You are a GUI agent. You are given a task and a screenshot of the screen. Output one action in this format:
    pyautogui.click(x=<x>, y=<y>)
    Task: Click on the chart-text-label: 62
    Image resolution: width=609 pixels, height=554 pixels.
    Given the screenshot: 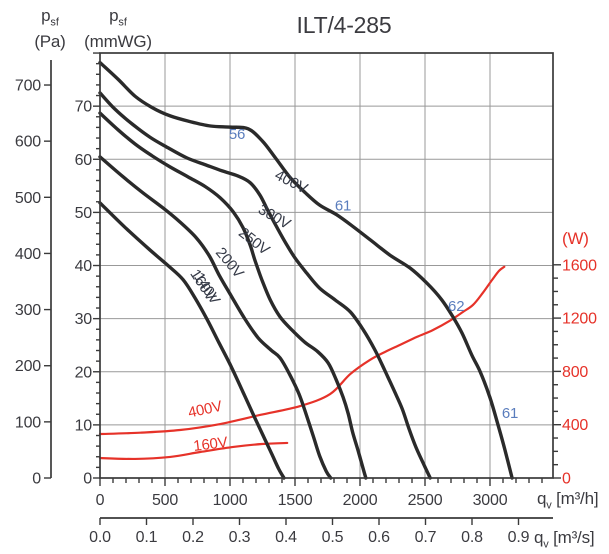 What is the action you would take?
    pyautogui.click(x=456, y=306)
    